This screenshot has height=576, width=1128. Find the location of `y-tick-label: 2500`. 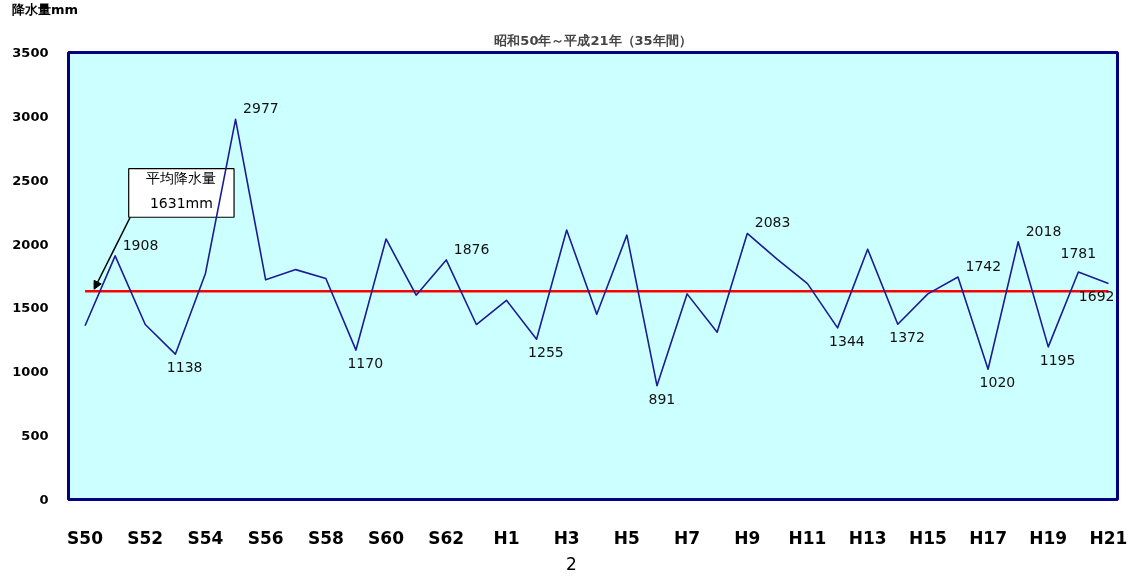

y-tick-label: 2500 is located at coordinates (30, 180).